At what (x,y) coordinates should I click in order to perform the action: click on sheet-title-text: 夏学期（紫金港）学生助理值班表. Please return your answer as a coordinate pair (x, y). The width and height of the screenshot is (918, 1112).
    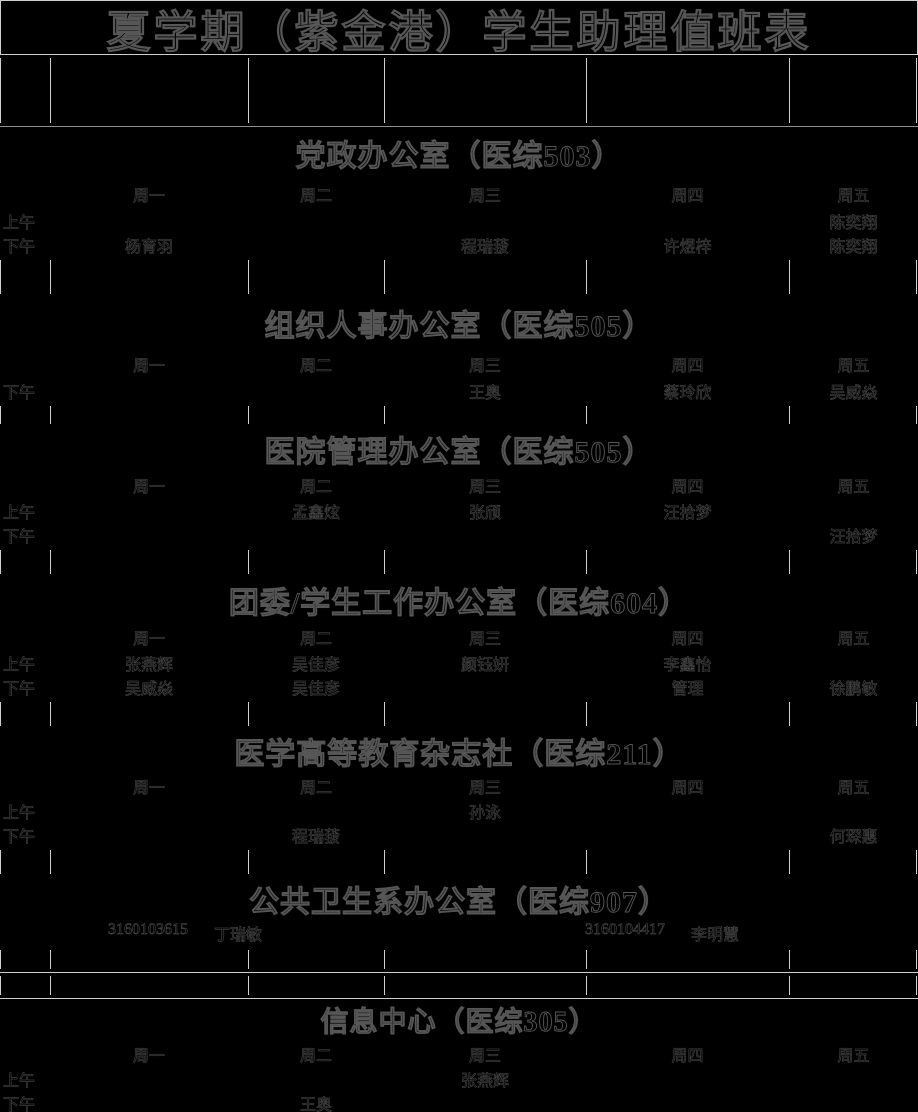
    Looking at the image, I should click on (459, 32).